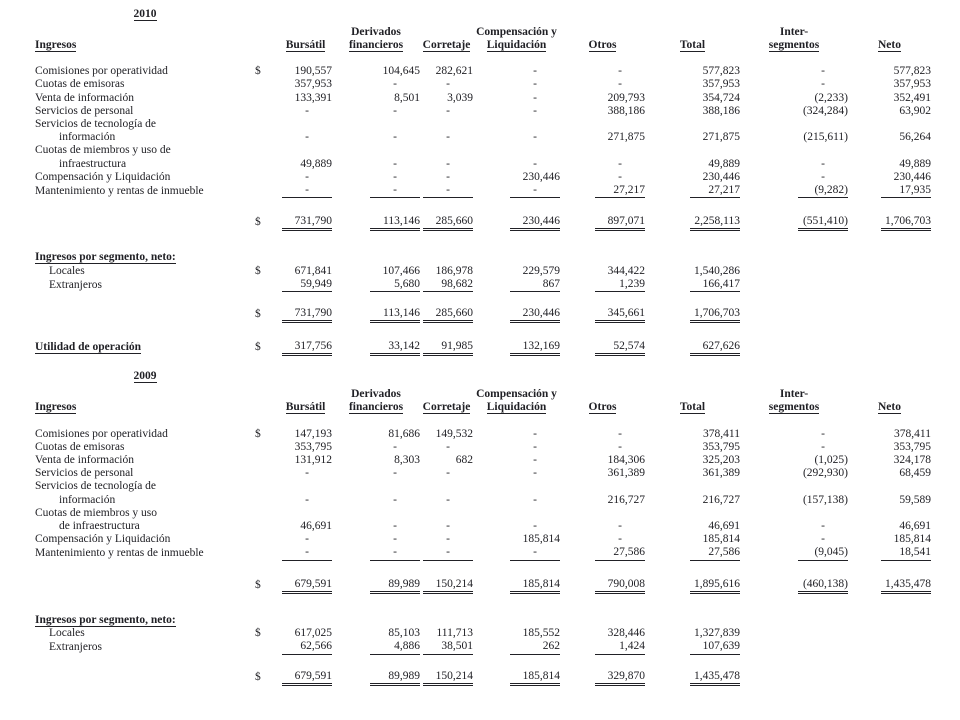  I want to click on cell-value: 216,727, so click(721, 499).